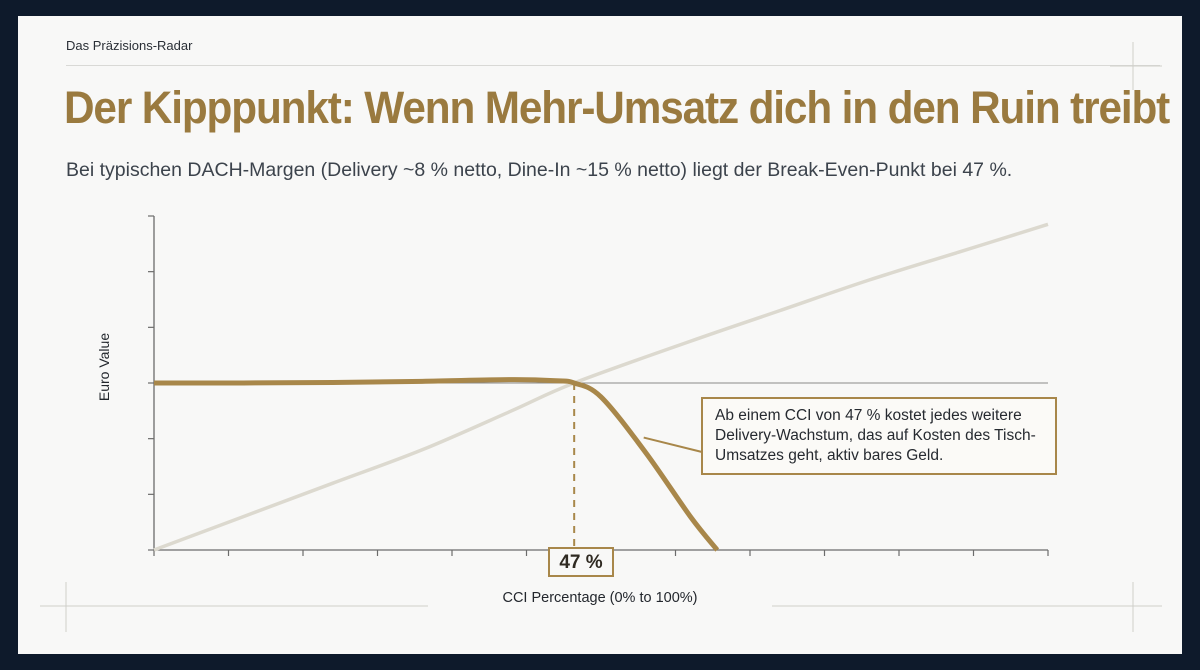 The height and width of the screenshot is (670, 1200). I want to click on top-divider, so click(613, 65).